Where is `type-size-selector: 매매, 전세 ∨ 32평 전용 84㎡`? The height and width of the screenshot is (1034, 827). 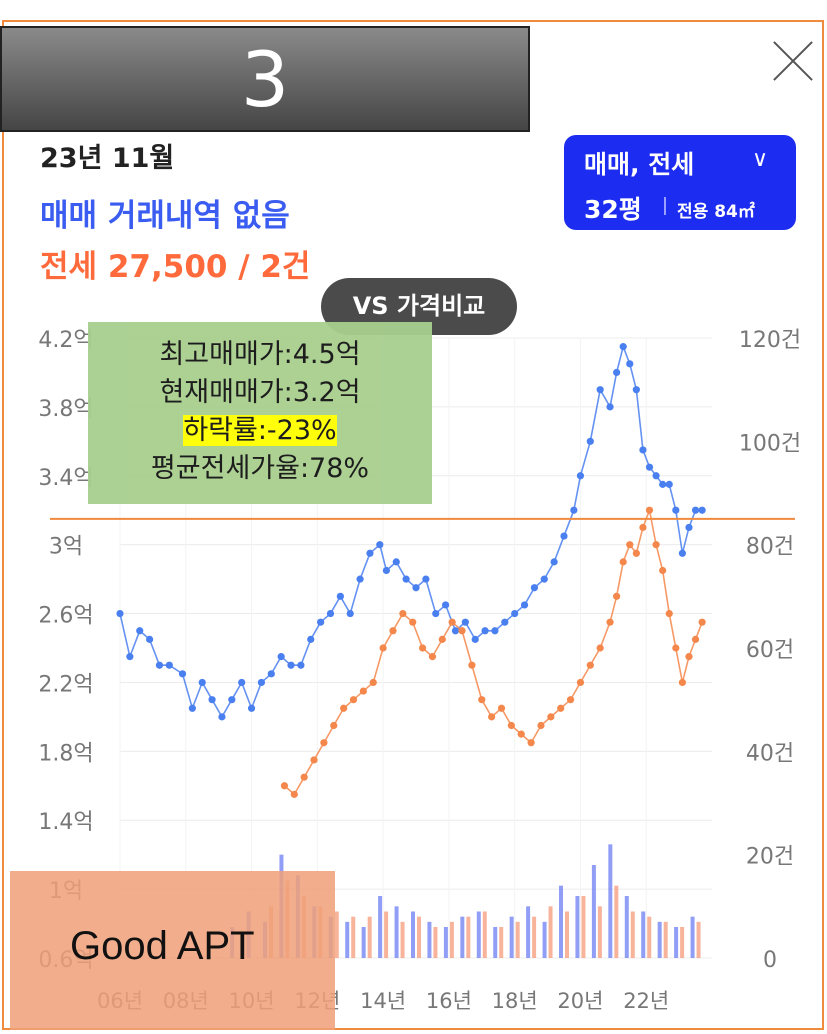
type-size-selector: 매매, 전세 ∨ 32평 전용 84㎡ is located at coordinates (680, 182).